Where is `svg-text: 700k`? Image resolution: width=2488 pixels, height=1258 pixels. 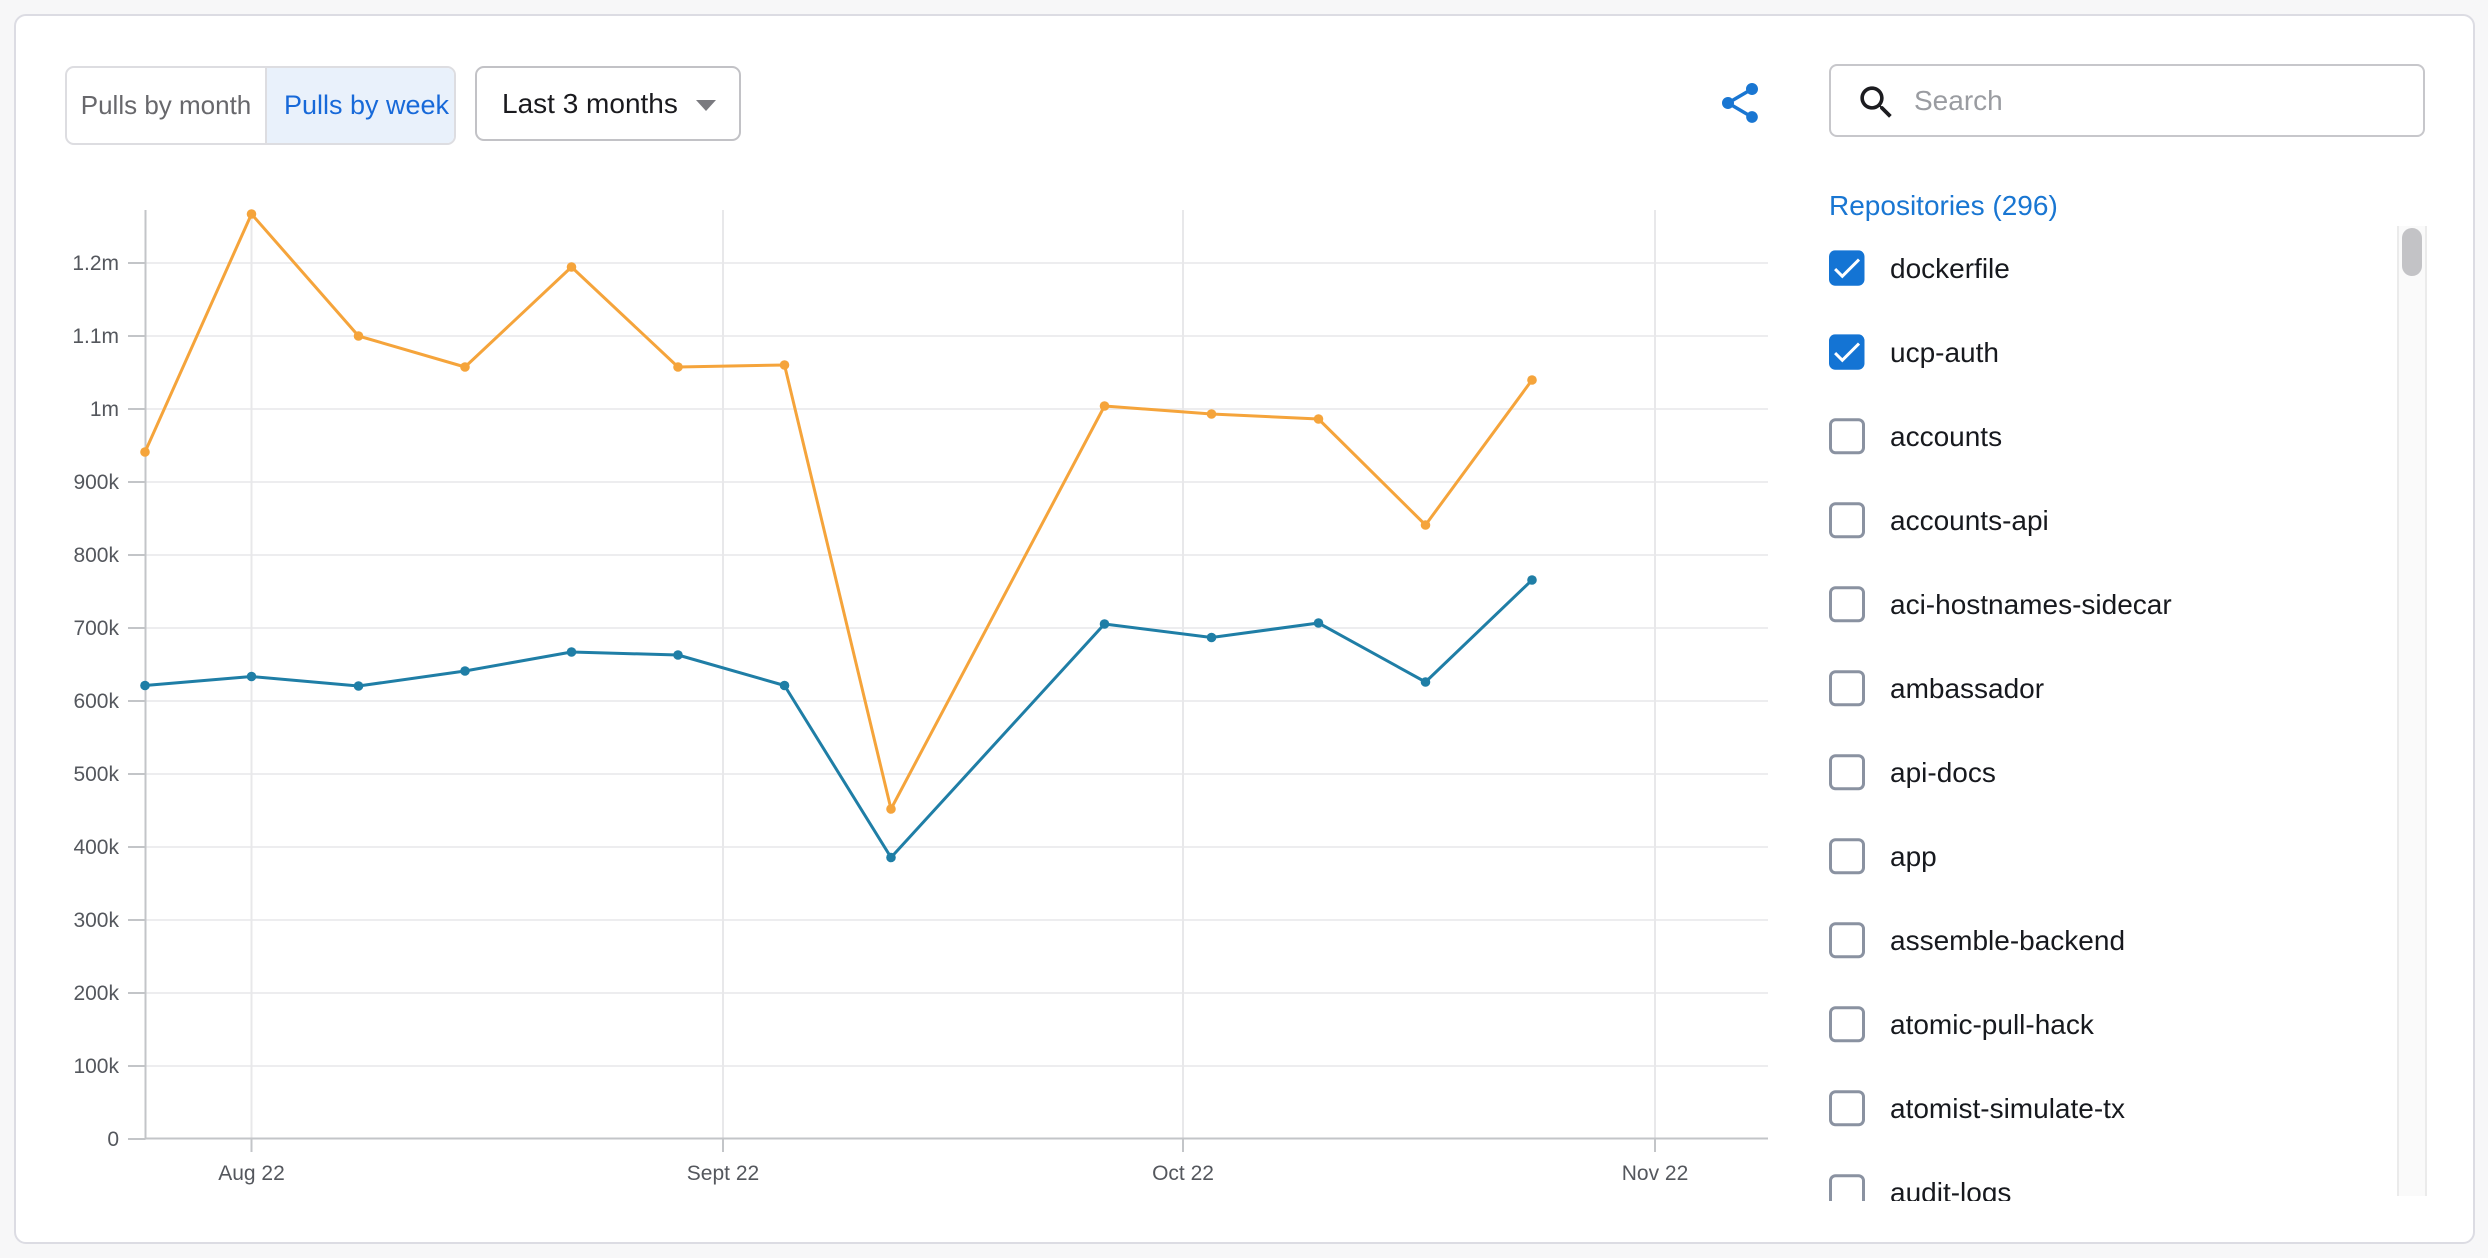
svg-text: 700k is located at coordinates (96, 628).